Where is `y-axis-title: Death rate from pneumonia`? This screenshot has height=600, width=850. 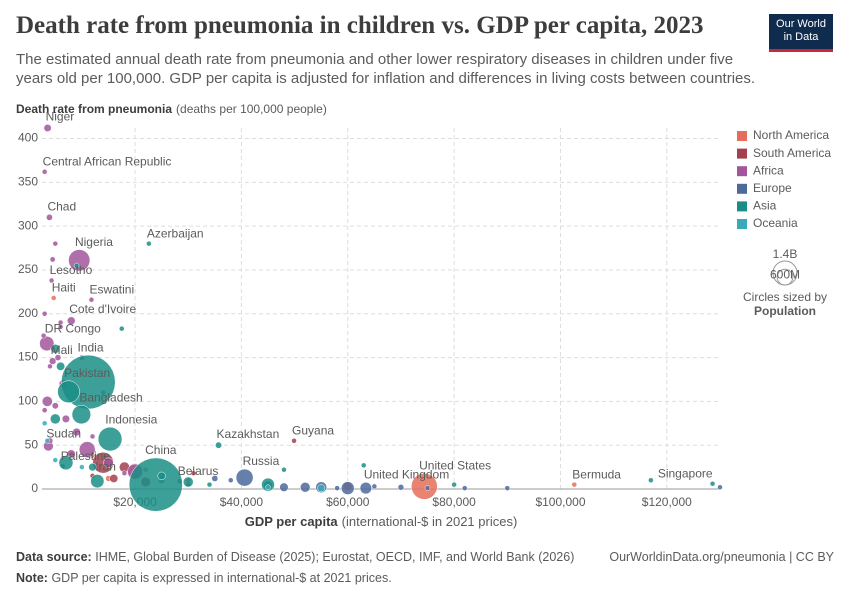 y-axis-title: Death rate from pneumonia is located at coordinates (94, 109).